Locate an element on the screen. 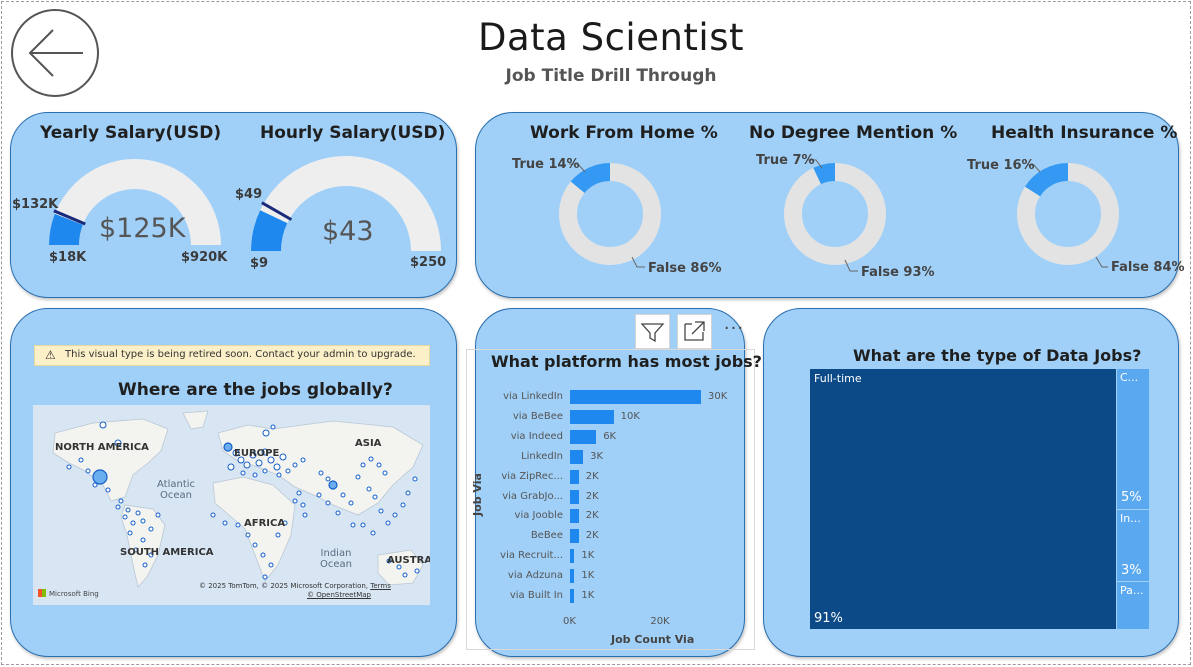 Image resolution: width=1193 pixels, height=667 pixels. donut-title-2: Health Insurance % is located at coordinates (1084, 133).